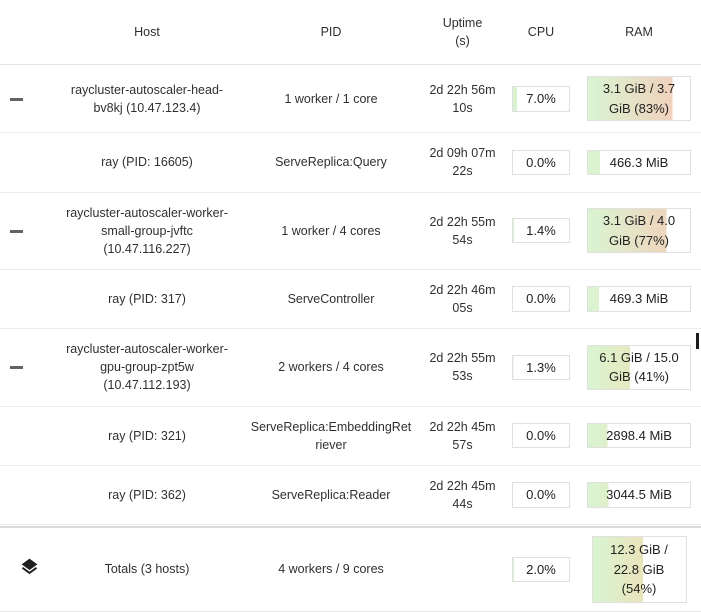 The width and height of the screenshot is (701, 612). I want to click on cpu-cell: 1.3%, so click(541, 367).